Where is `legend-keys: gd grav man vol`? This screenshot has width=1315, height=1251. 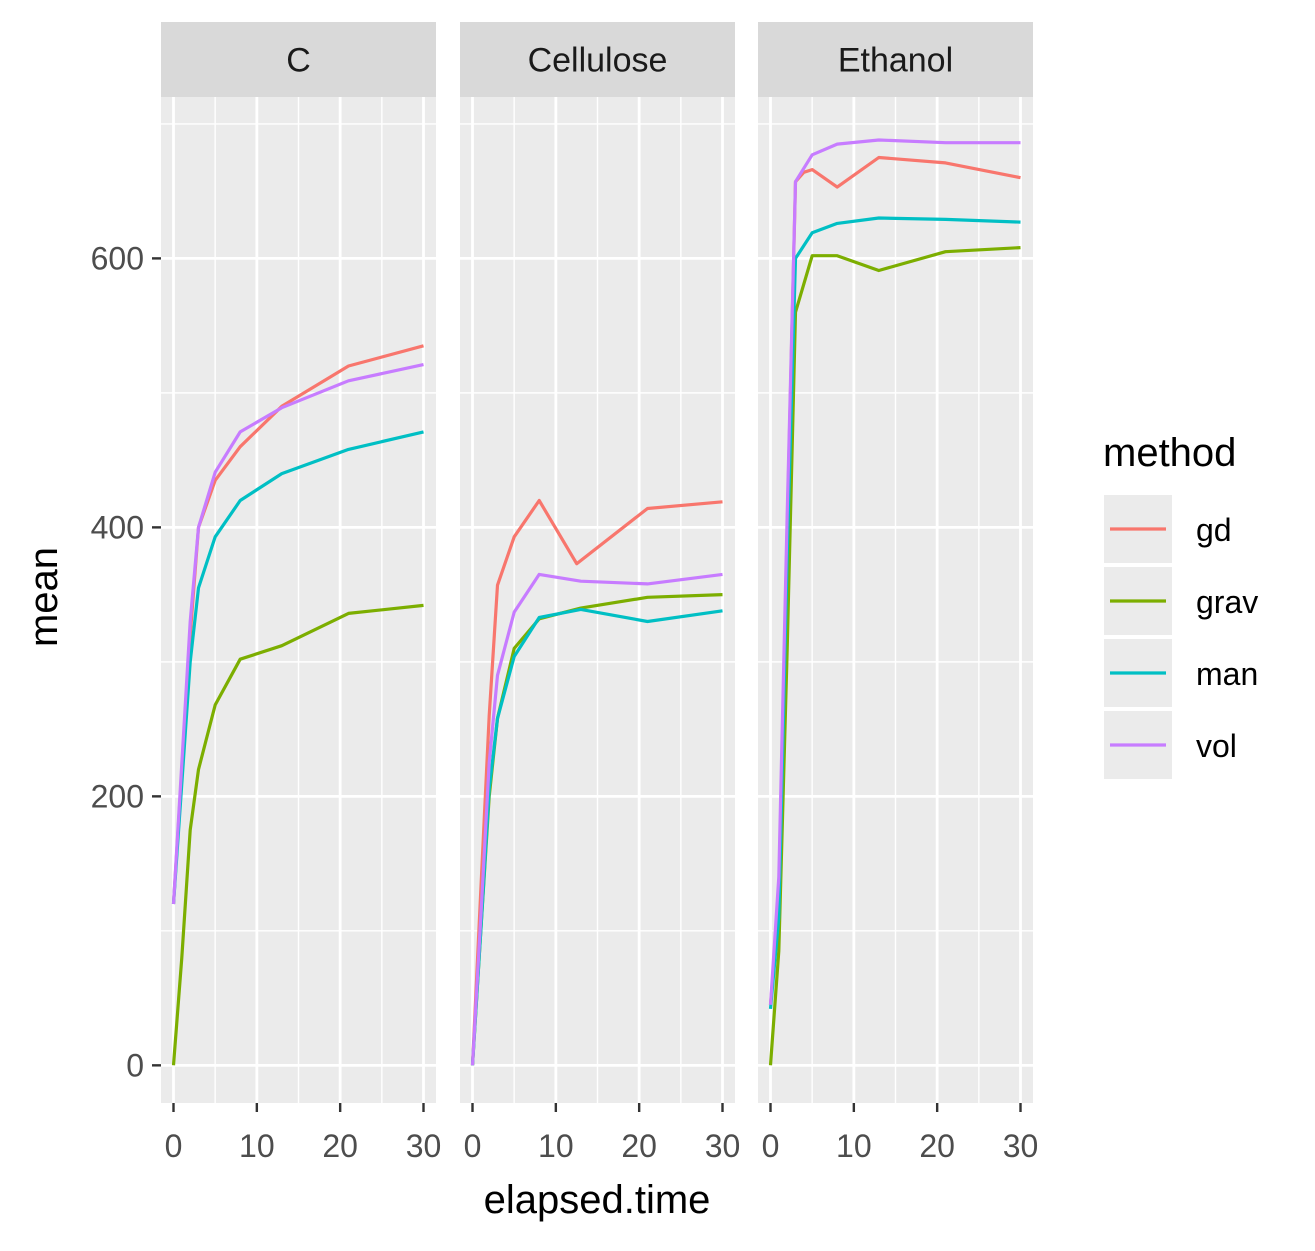
legend-keys: gd grav man vol is located at coordinates (1181, 637).